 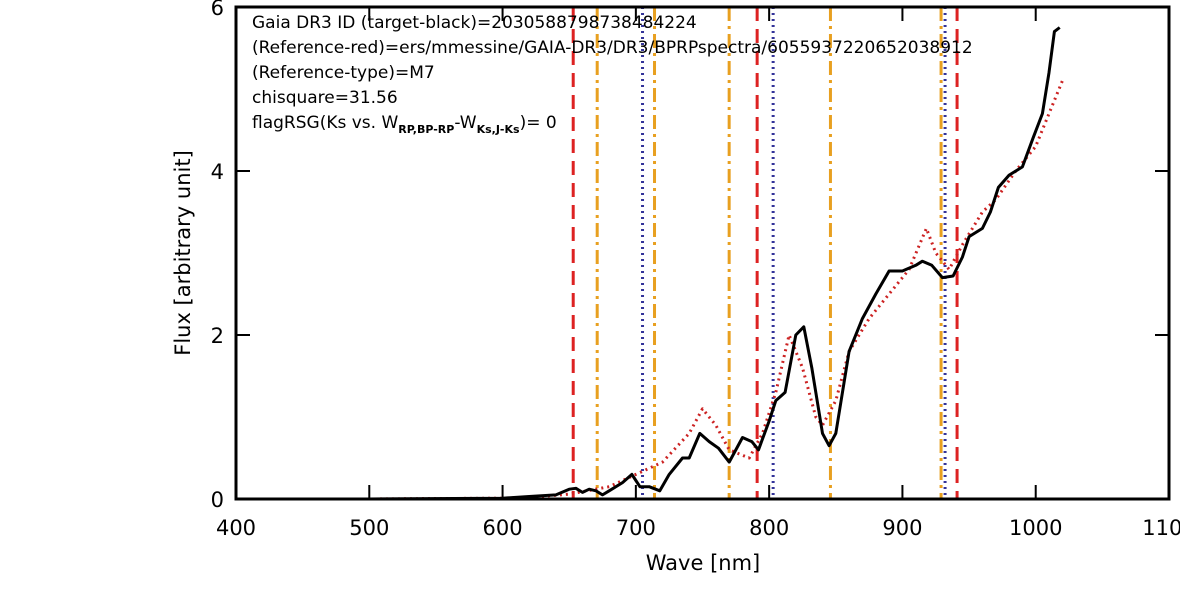 What do you see at coordinates (1035, 528) in the screenshot?
I see `x-tick-label: 1000` at bounding box center [1035, 528].